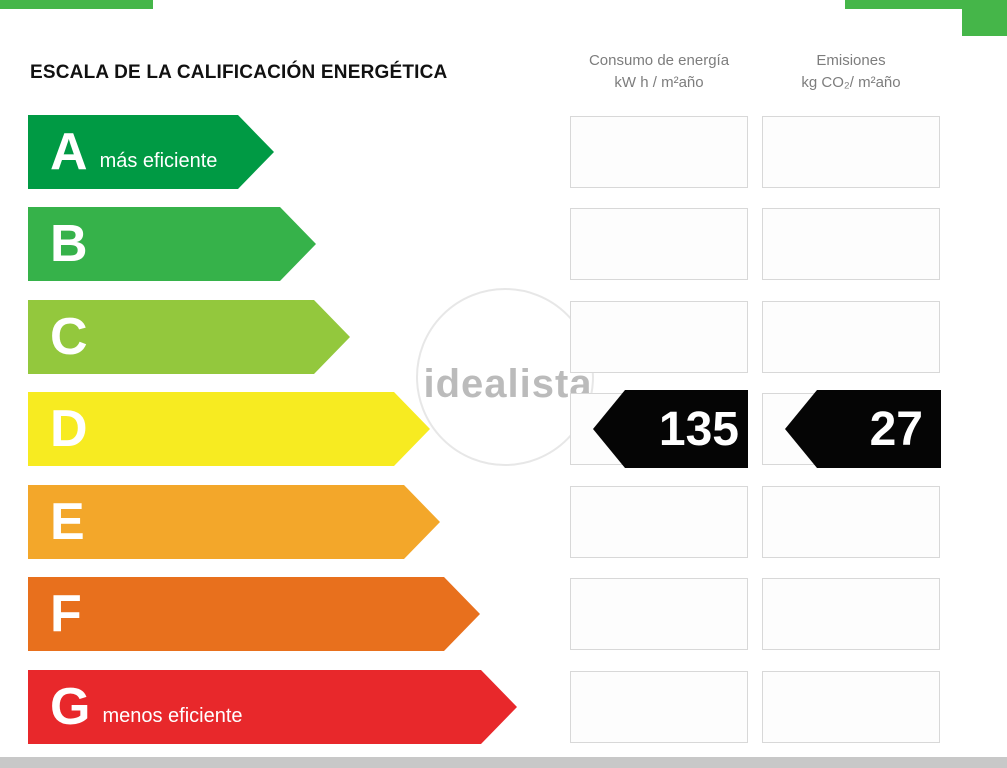 The height and width of the screenshot is (768, 1007). I want to click on band-letter: D, so click(69, 429).